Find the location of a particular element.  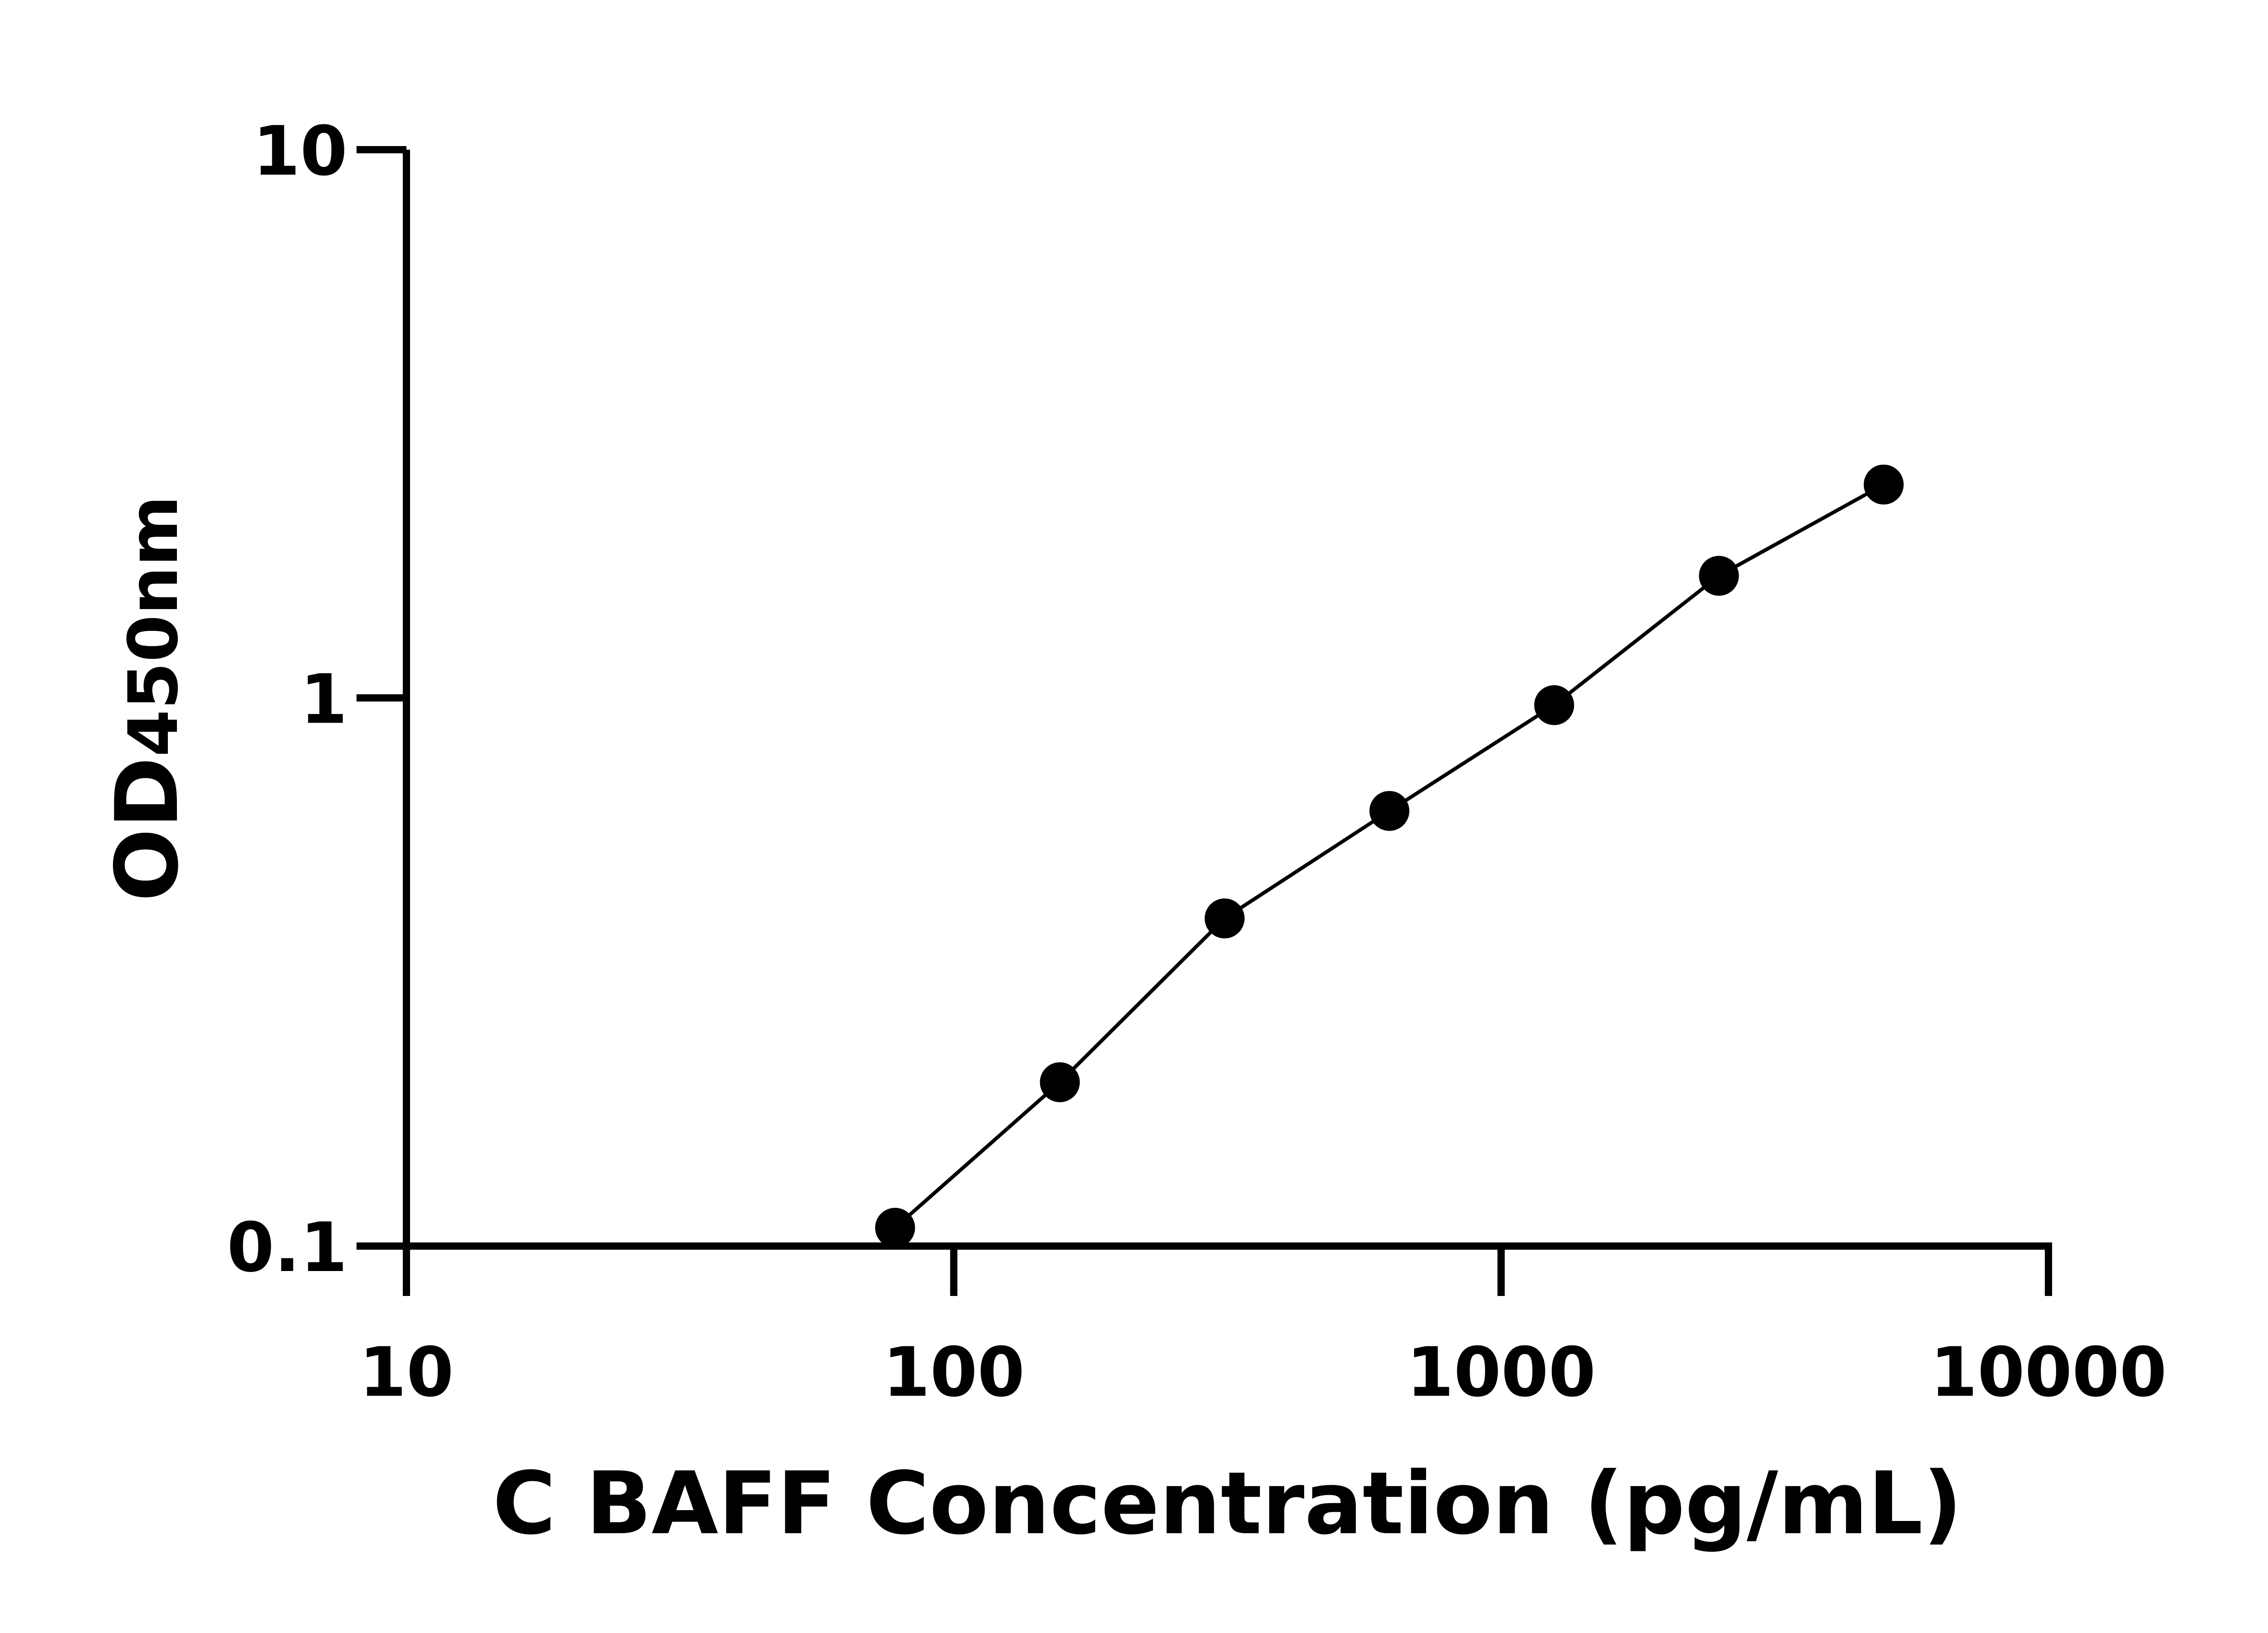

x-tick-label: 1000 is located at coordinates (1502, 1372).